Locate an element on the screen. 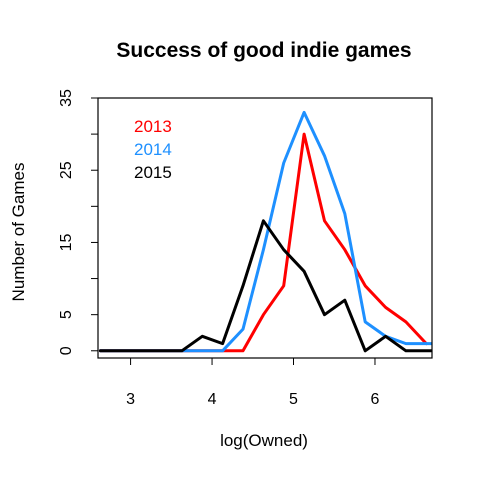  x-tick-label: 5 is located at coordinates (293, 399).